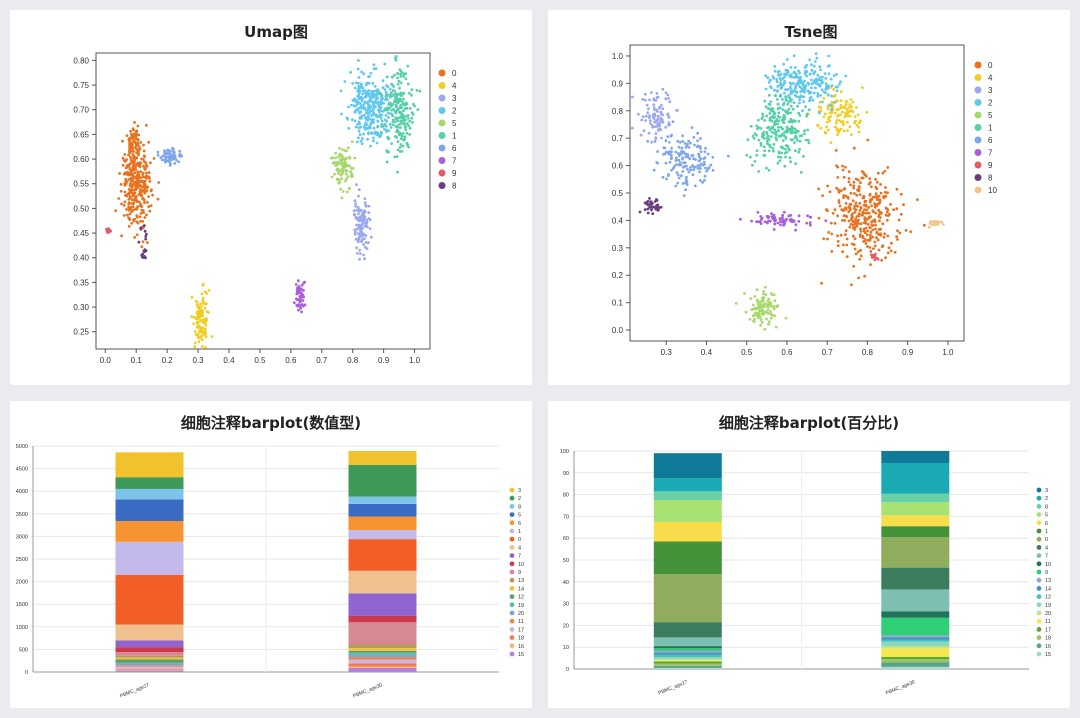 The image size is (1080, 718). I want to click on legend-label-20: 20, so click(521, 614).